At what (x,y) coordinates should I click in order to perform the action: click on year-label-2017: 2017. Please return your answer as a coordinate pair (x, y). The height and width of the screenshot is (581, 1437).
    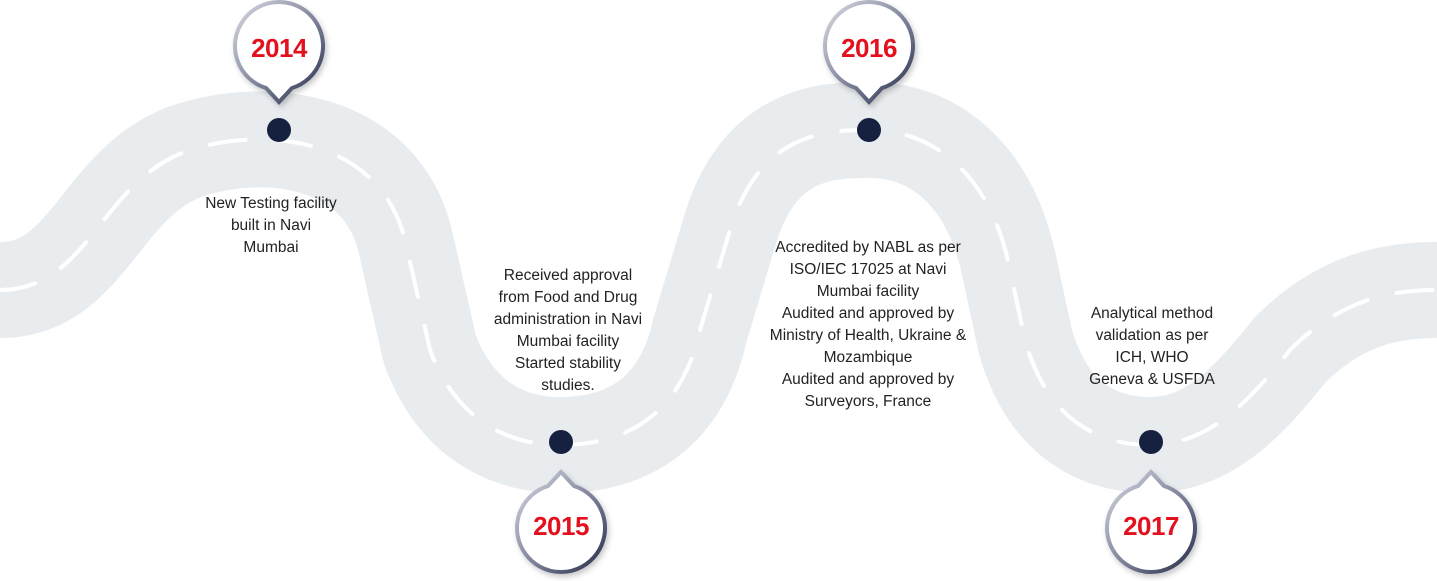
    Looking at the image, I should click on (1151, 526).